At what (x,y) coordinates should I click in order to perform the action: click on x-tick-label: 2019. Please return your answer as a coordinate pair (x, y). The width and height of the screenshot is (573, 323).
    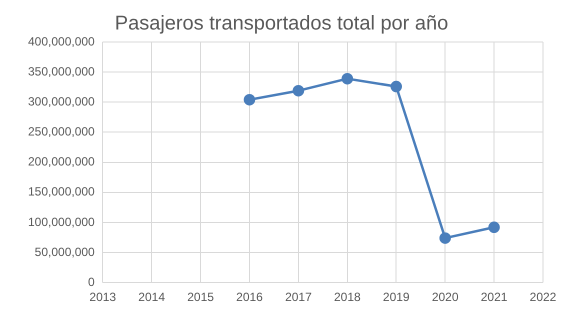
    Looking at the image, I should click on (396, 297).